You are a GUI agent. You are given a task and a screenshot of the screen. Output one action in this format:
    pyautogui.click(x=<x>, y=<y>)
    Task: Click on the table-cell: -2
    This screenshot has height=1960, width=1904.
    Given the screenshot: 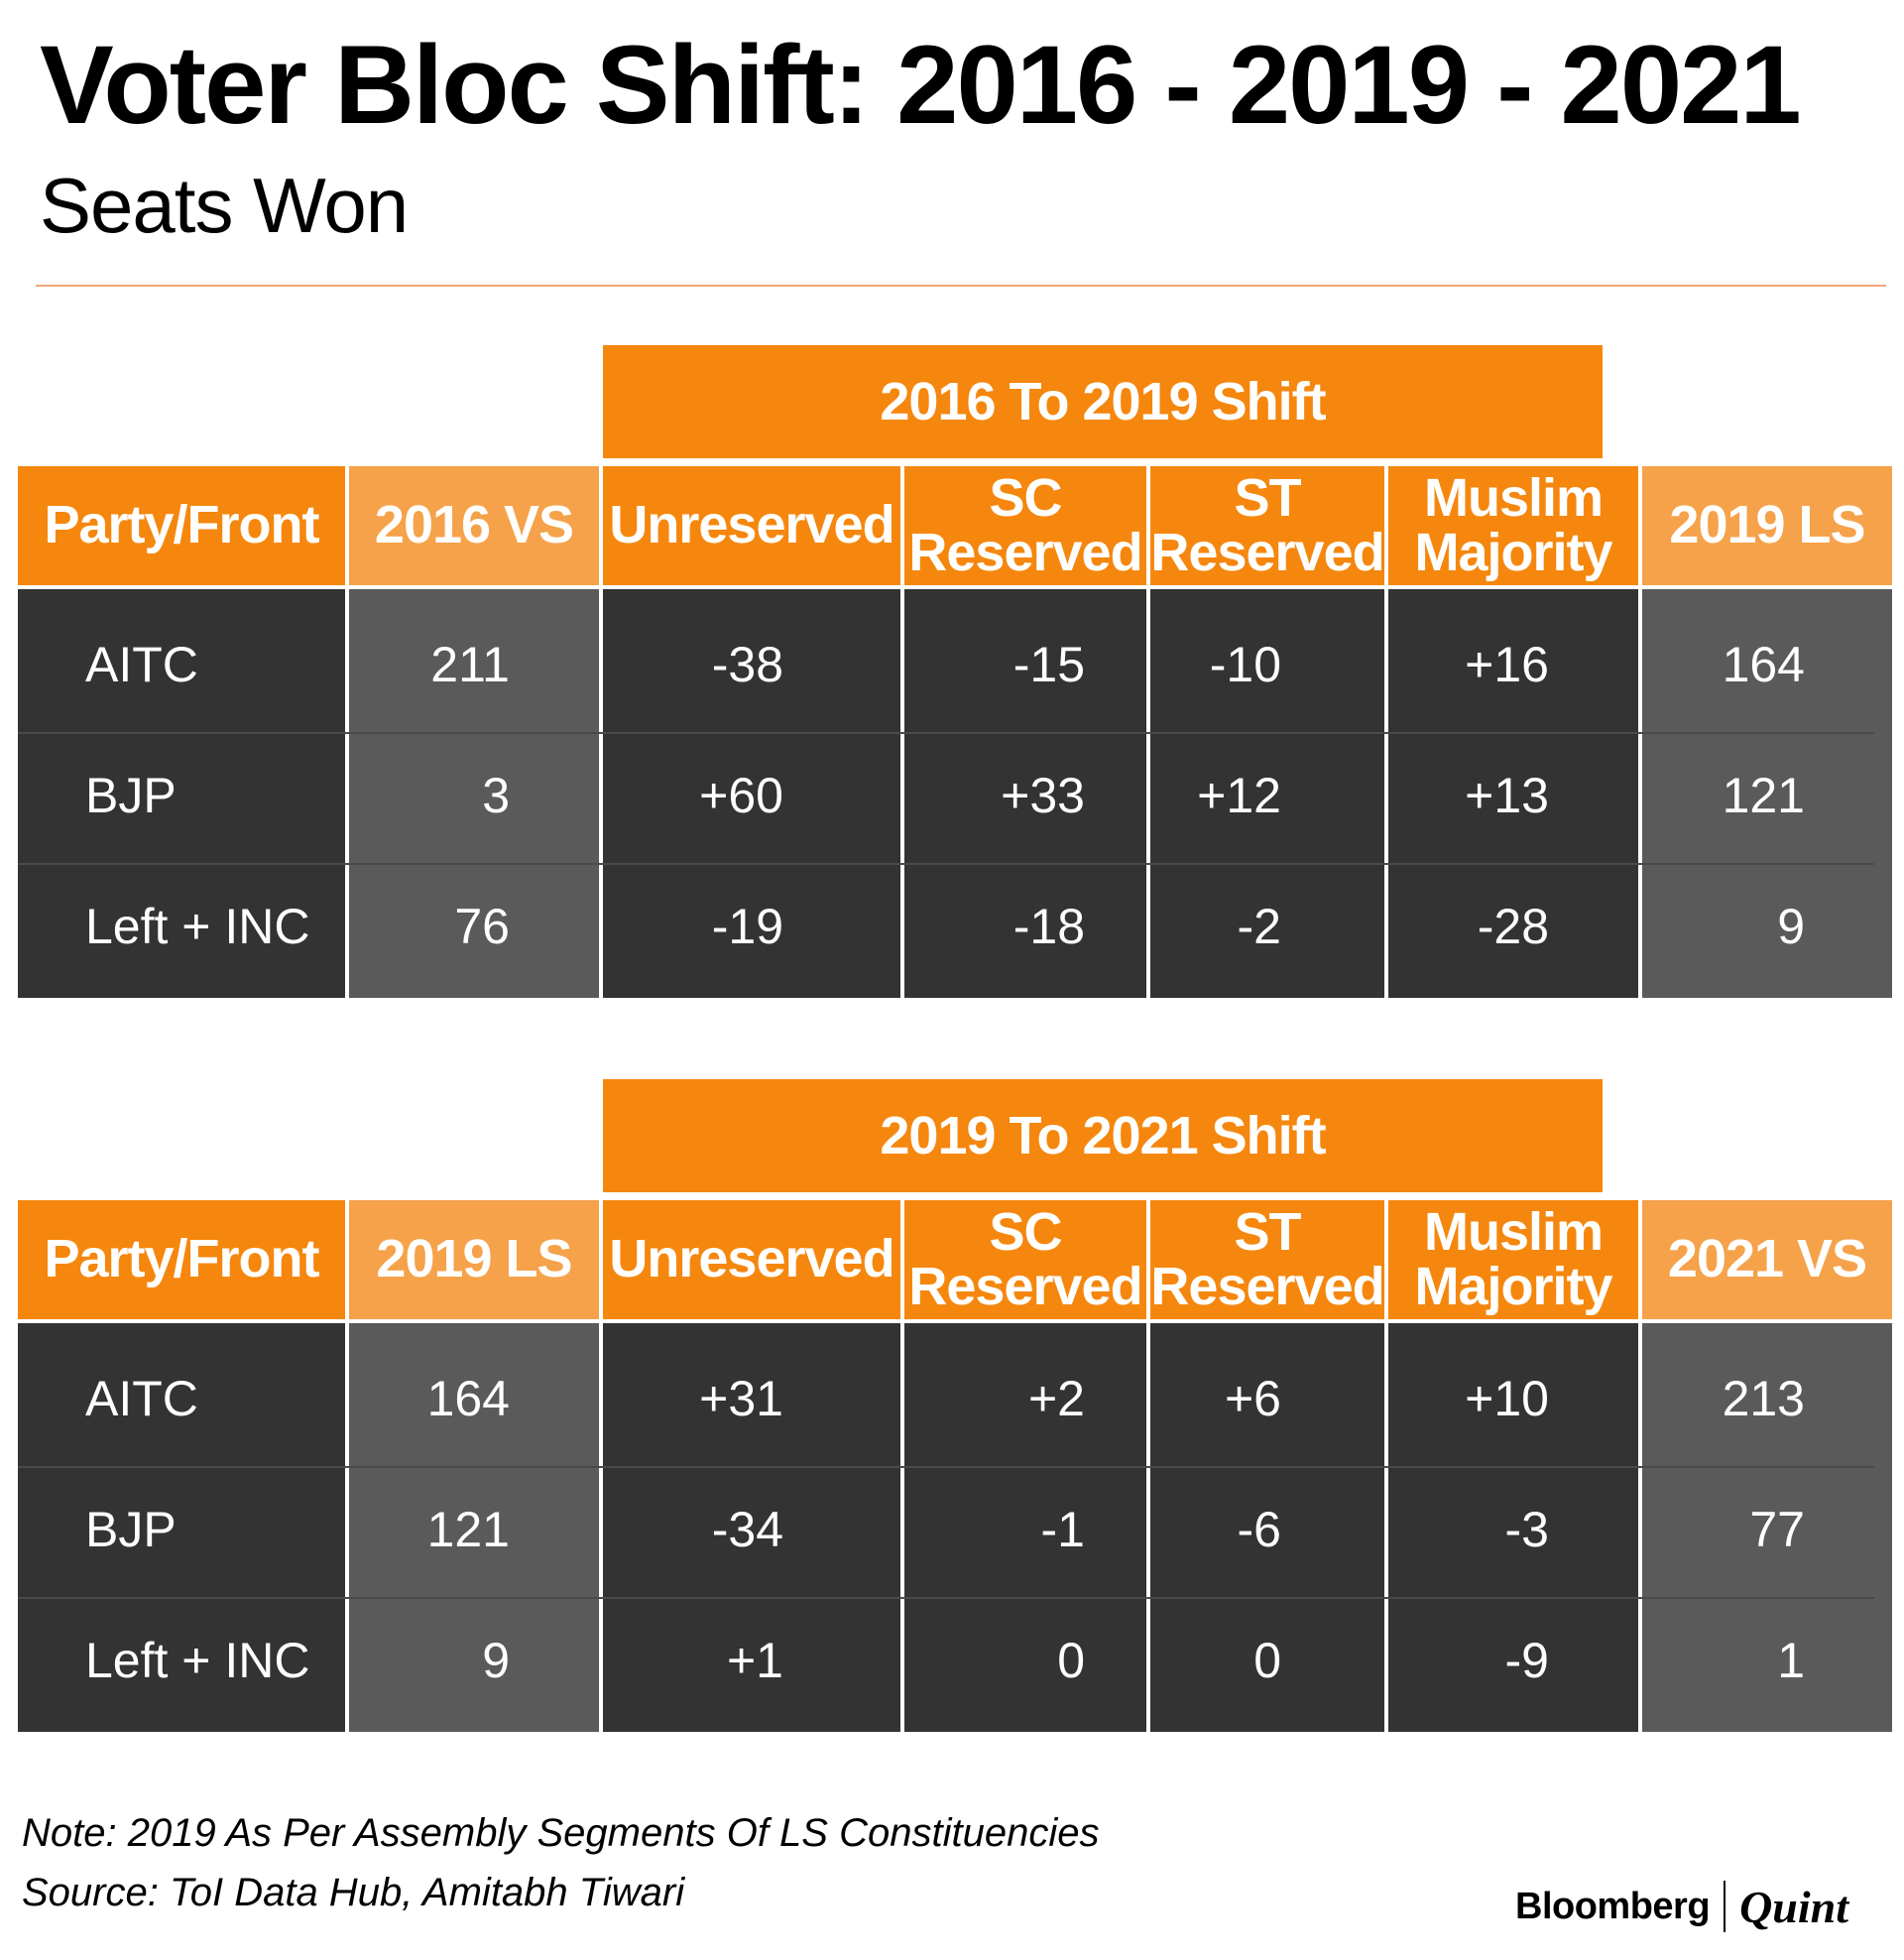 What is the action you would take?
    pyautogui.click(x=1259, y=927)
    